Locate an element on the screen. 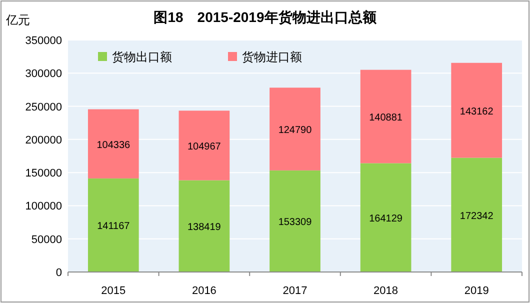 The height and width of the screenshot is (303, 530). y-tick-label: 350000 is located at coordinates (43, 41).